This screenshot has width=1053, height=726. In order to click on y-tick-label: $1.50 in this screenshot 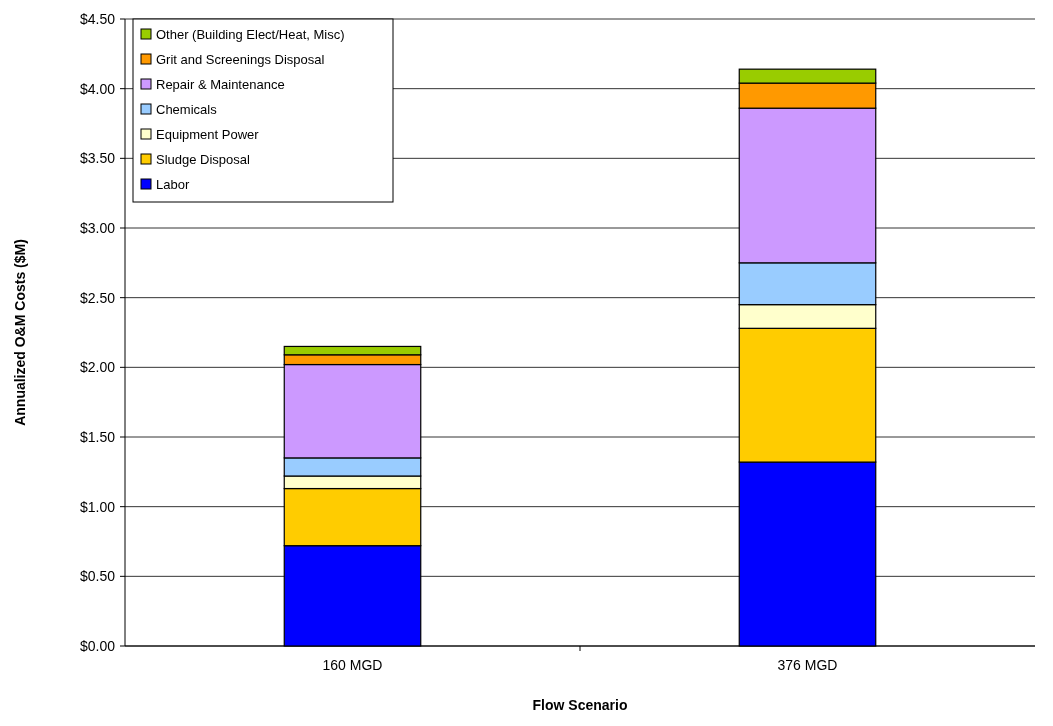, I will do `click(97, 436)`.